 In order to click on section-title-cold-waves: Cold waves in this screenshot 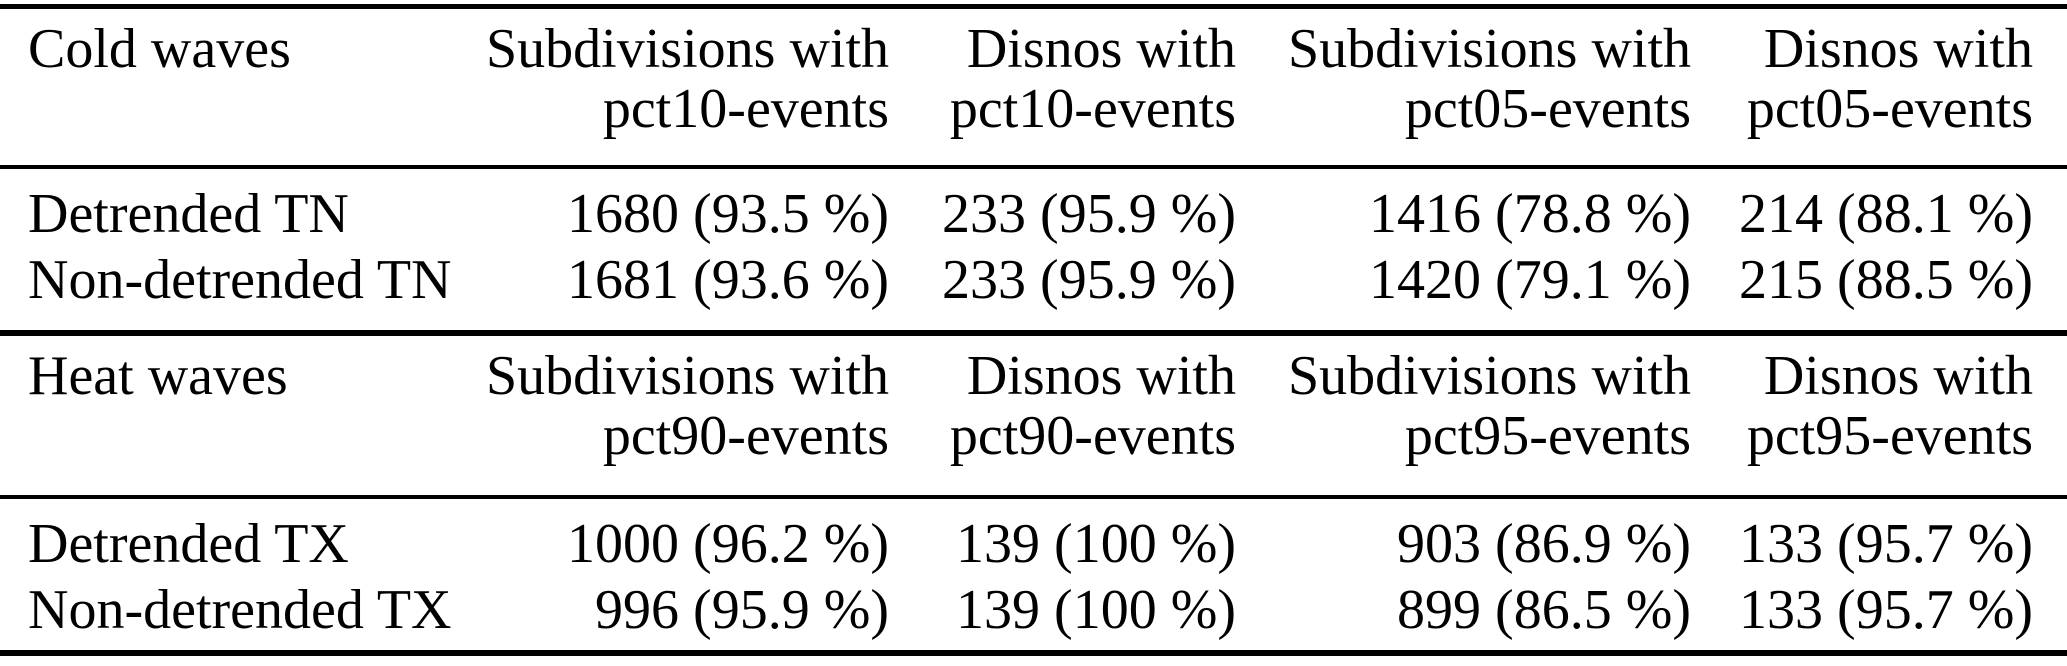, I will do `click(159, 49)`.